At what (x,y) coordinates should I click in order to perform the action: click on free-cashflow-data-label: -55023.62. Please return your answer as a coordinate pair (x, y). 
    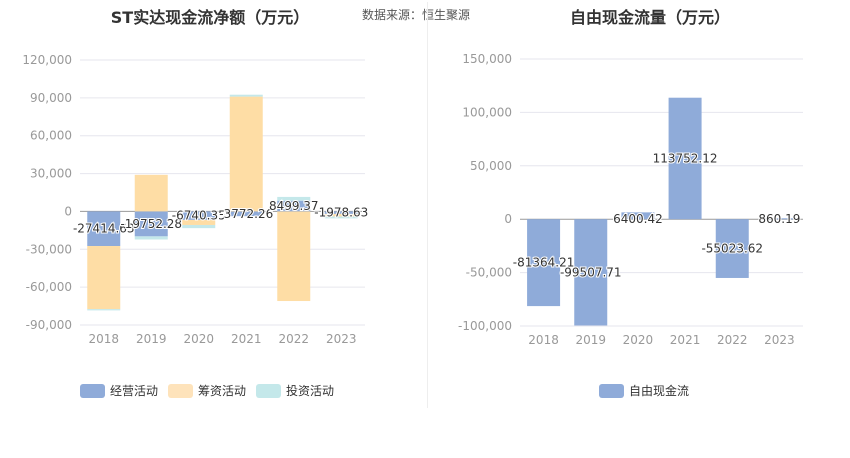
    Looking at the image, I should click on (732, 249).